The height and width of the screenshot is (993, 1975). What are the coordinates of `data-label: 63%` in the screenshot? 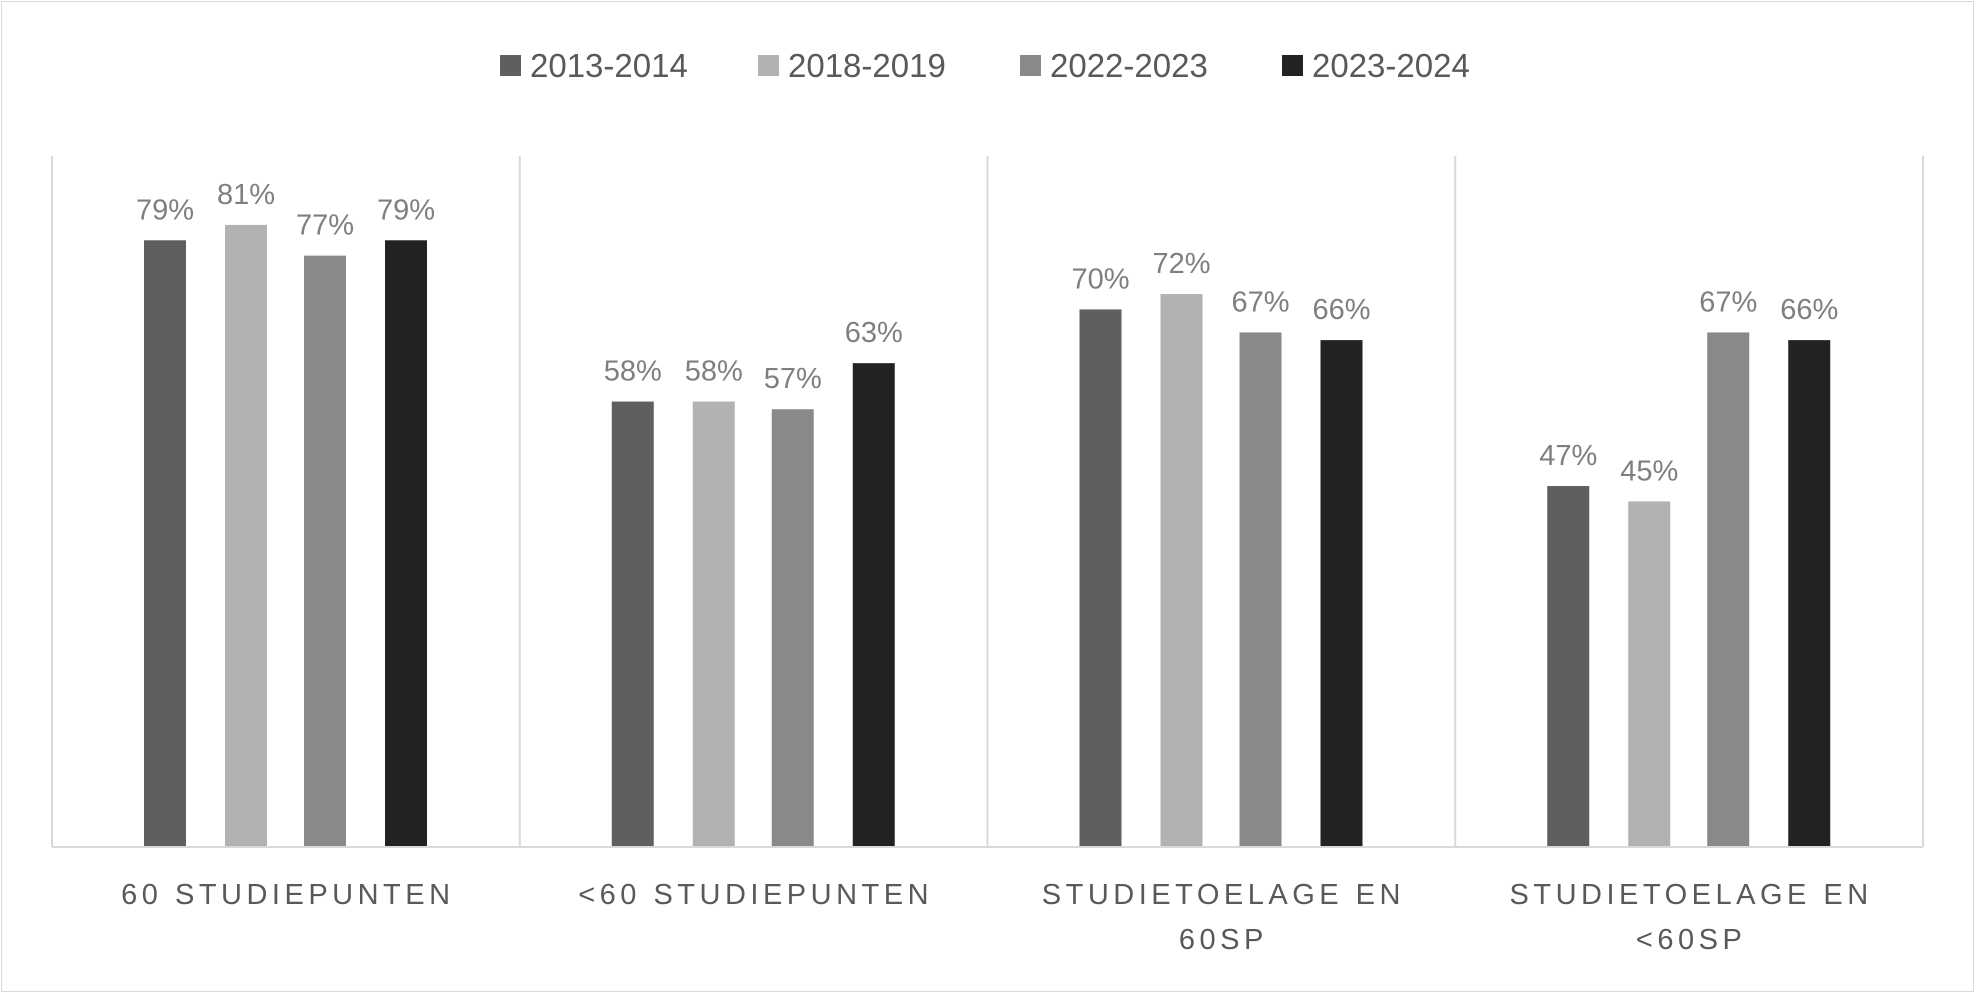 It's located at (874, 333).